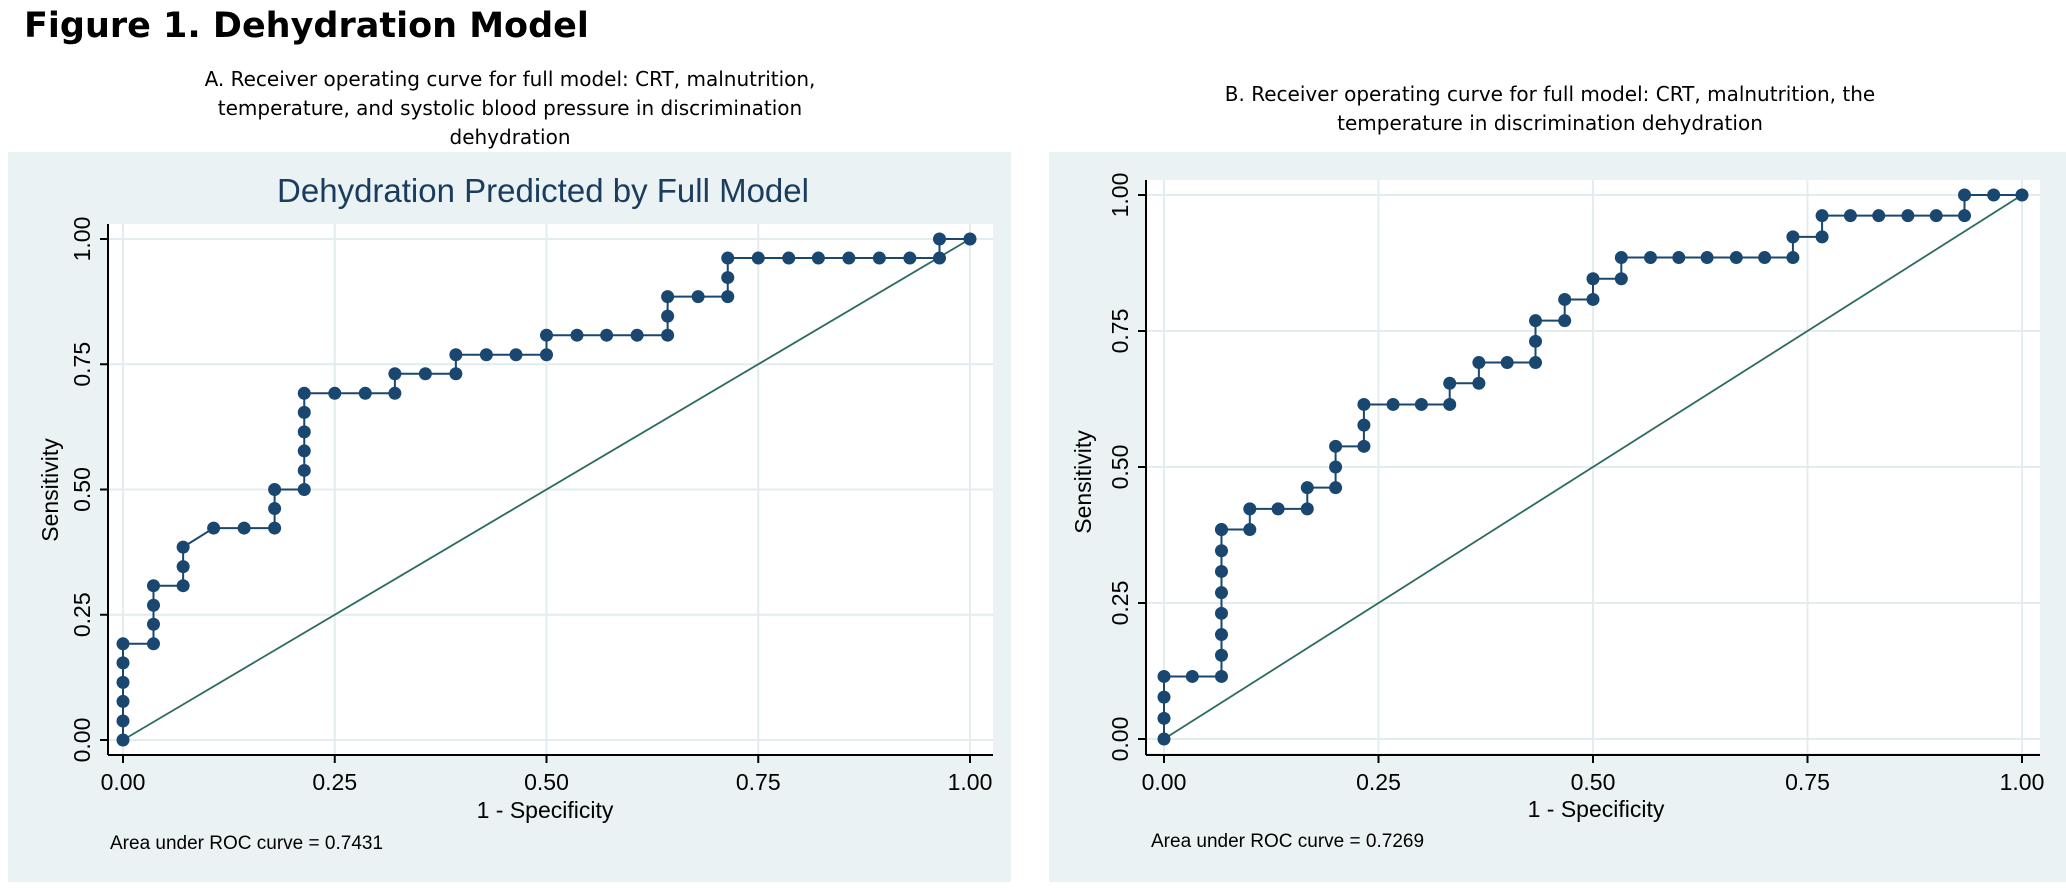 The width and height of the screenshot is (2066, 888). What do you see at coordinates (246, 843) in the screenshot?
I see `auc-note: Area under ROC curve = 0.7431` at bounding box center [246, 843].